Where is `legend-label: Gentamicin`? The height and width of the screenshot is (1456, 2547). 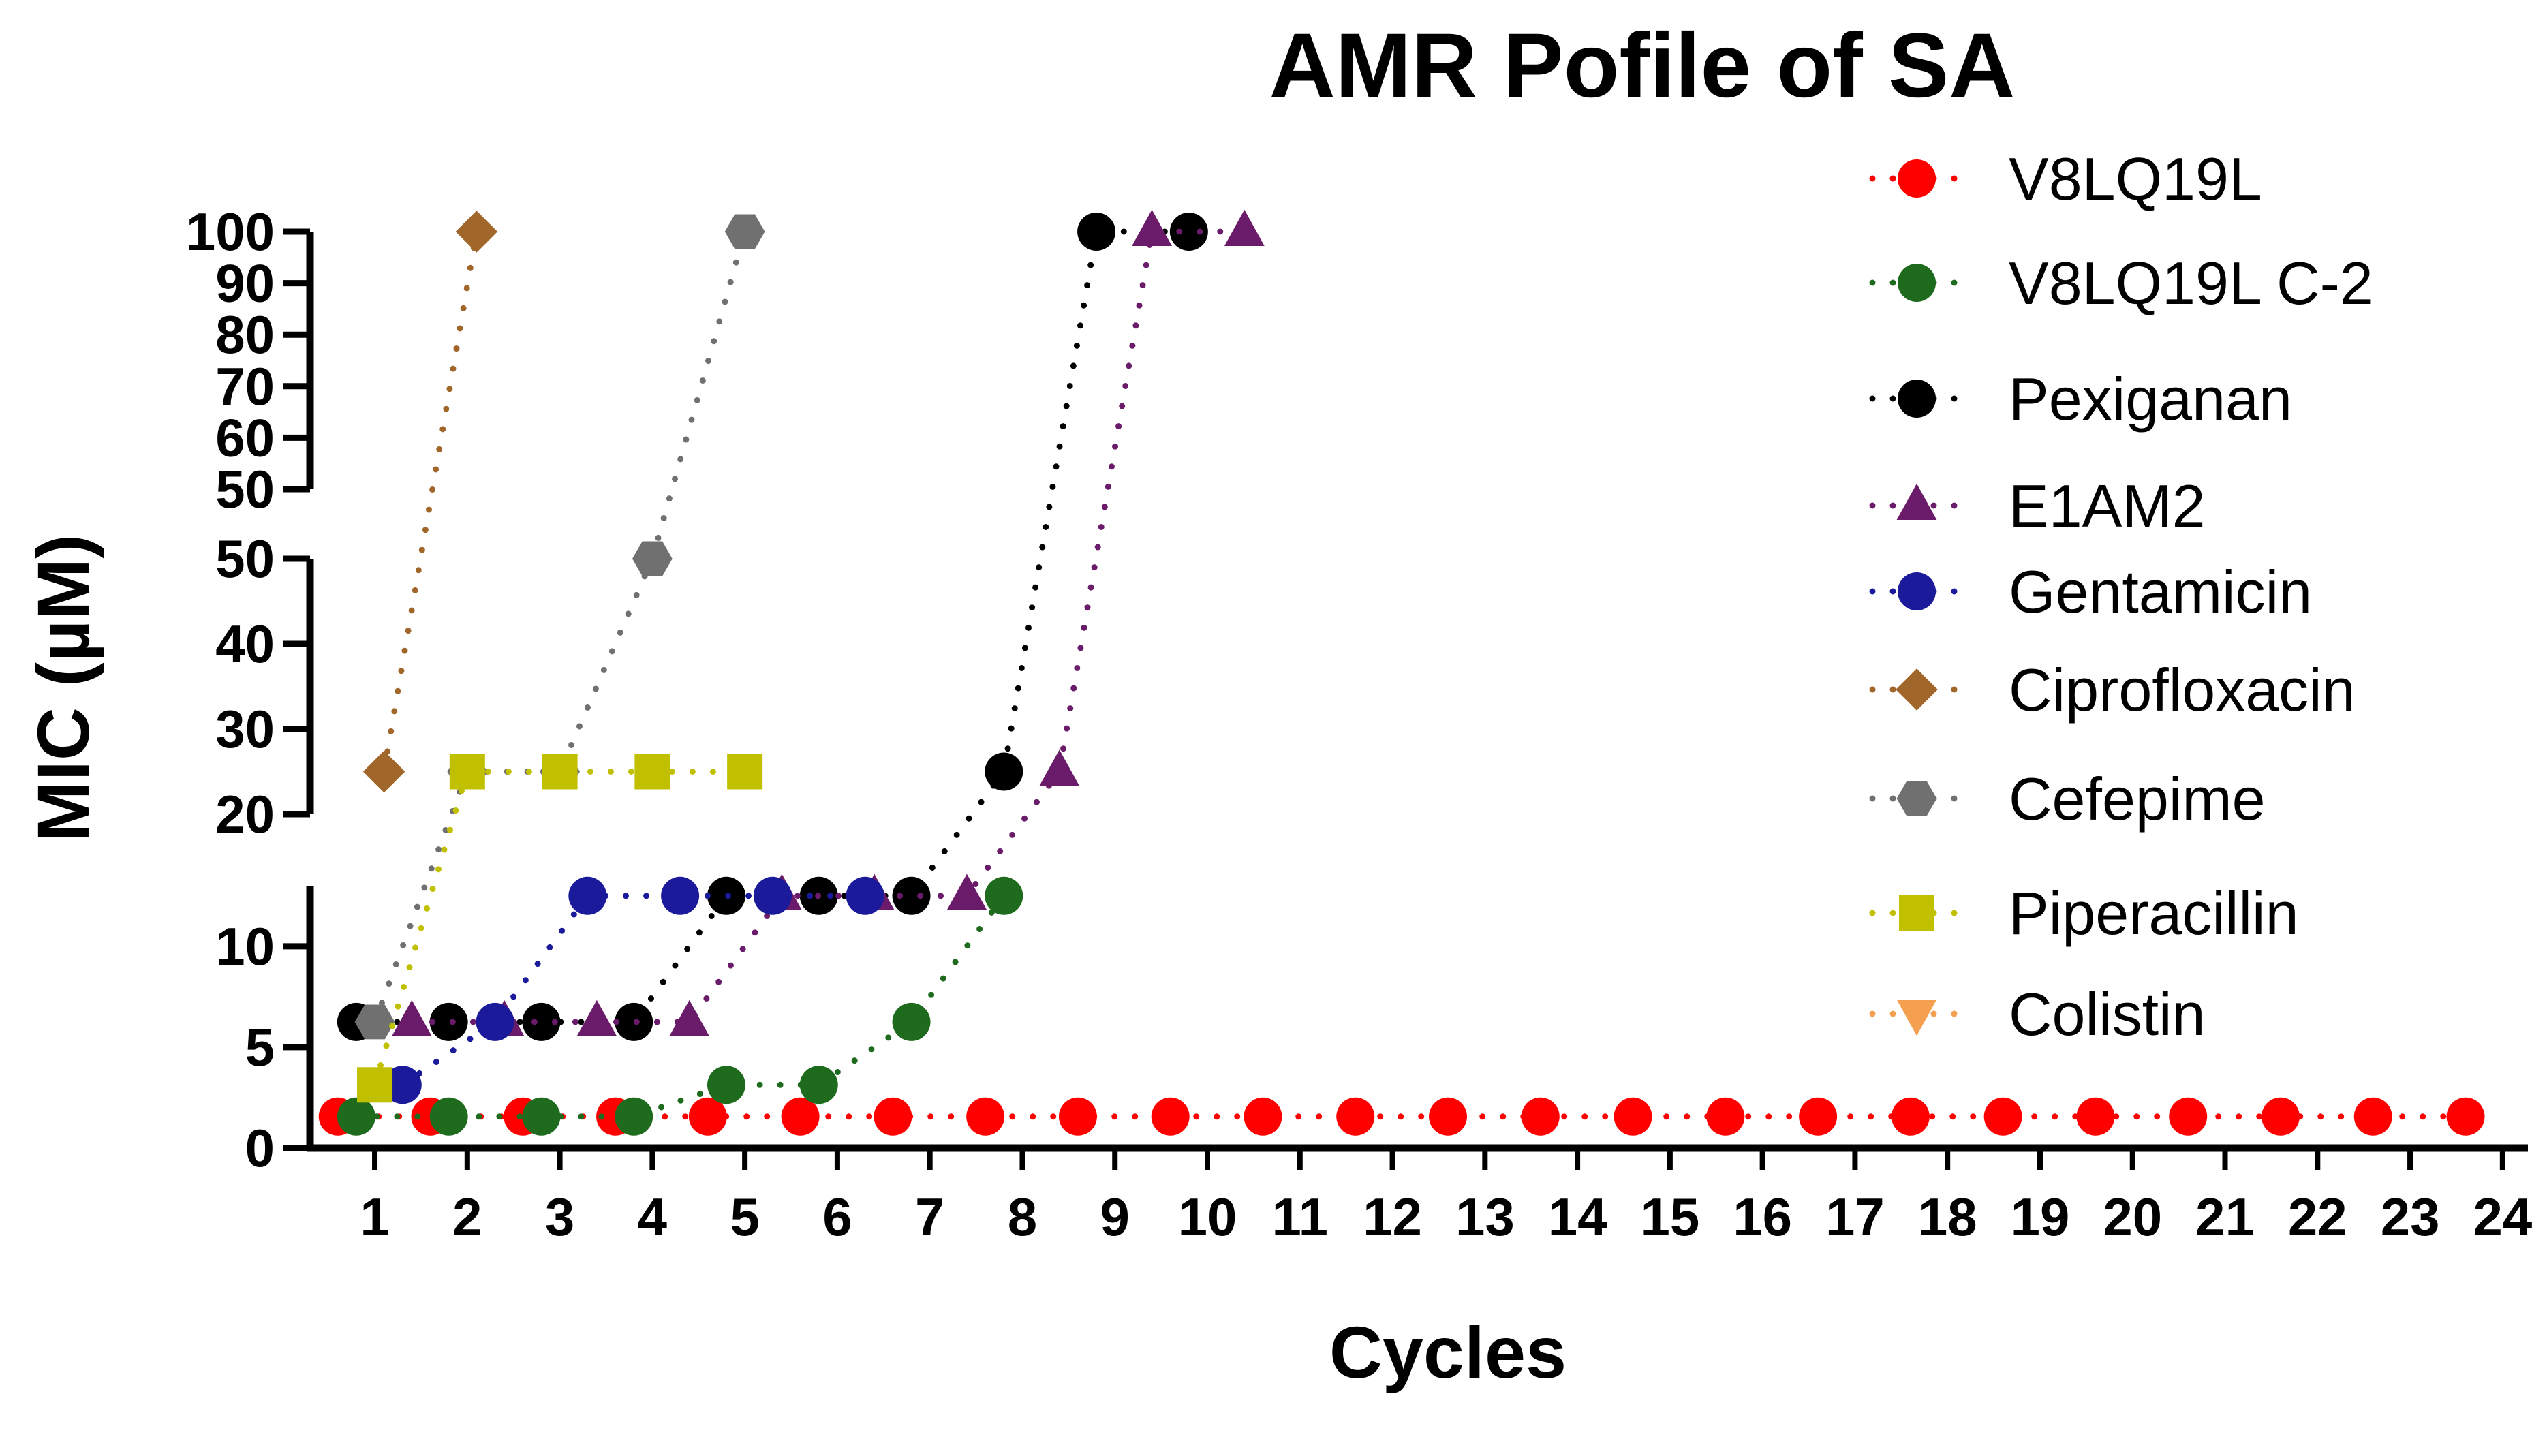
legend-label: Gentamicin is located at coordinates (2160, 591).